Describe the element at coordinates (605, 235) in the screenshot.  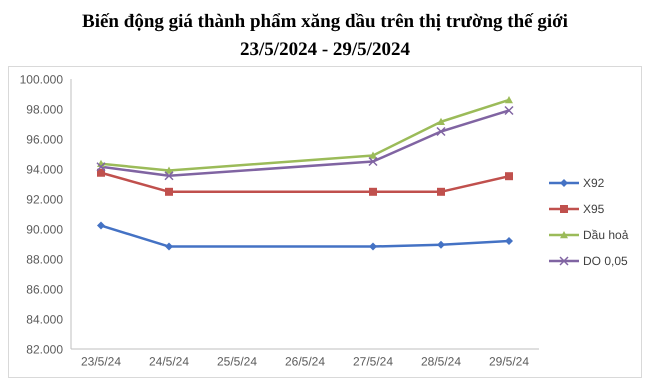
I see `legend-label: Dầu hoả` at that location.